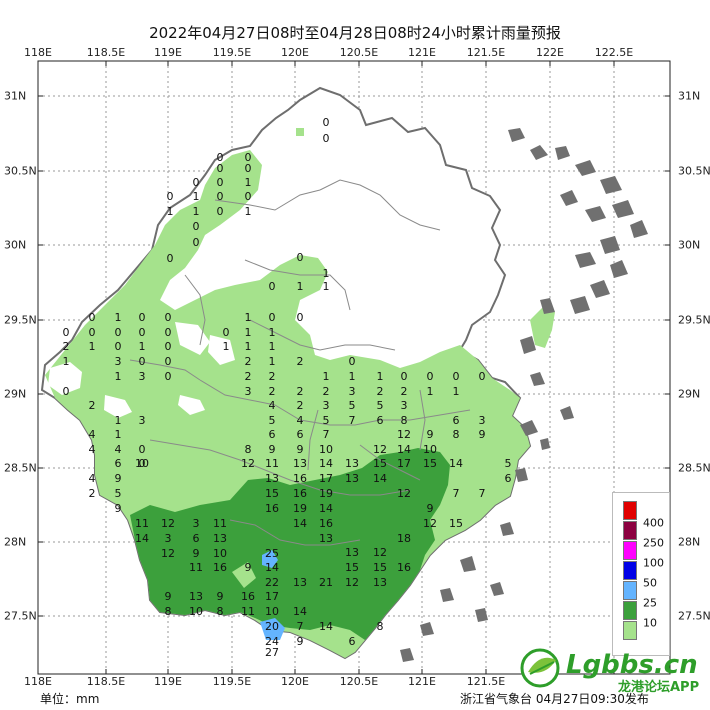  Describe the element at coordinates (326, 493) in the screenshot. I see `rainfall-value-label: 19` at that location.